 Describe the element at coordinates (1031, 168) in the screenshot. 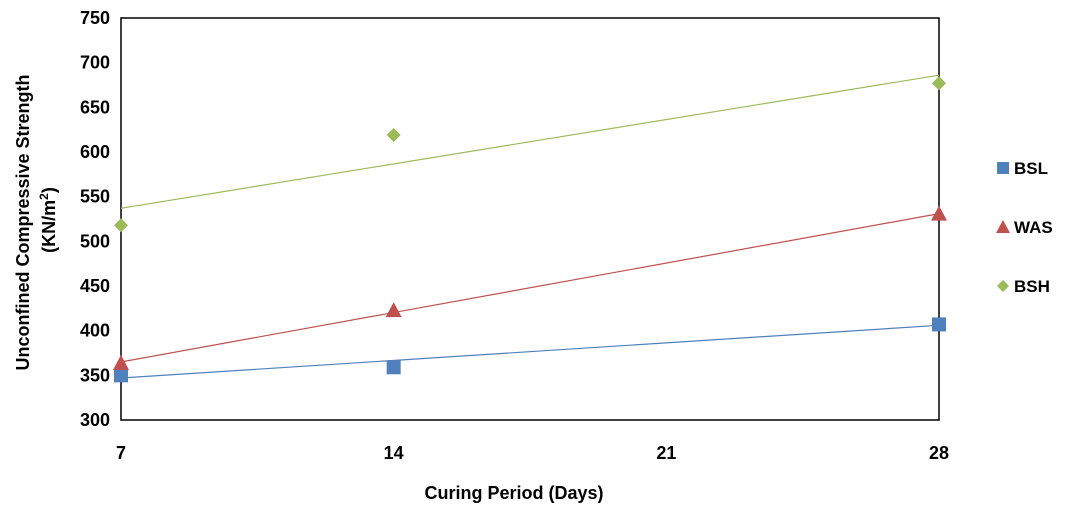

I see `legend-label-bsl: BSL` at that location.